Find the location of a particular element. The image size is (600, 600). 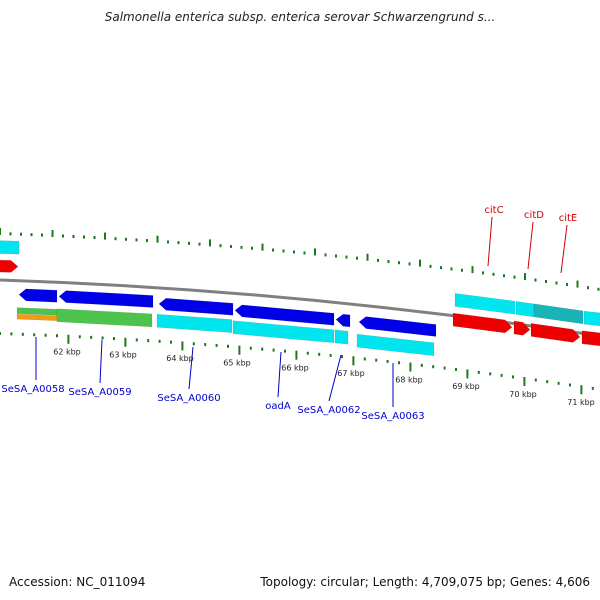

outer-tick-track is located at coordinates (300, 259).